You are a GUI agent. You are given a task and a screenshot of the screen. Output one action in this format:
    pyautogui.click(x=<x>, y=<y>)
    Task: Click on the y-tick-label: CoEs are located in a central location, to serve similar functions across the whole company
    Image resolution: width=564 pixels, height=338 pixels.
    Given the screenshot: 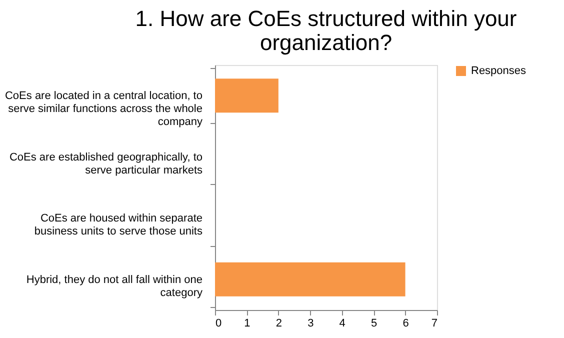 What is the action you would take?
    pyautogui.click(x=103, y=109)
    